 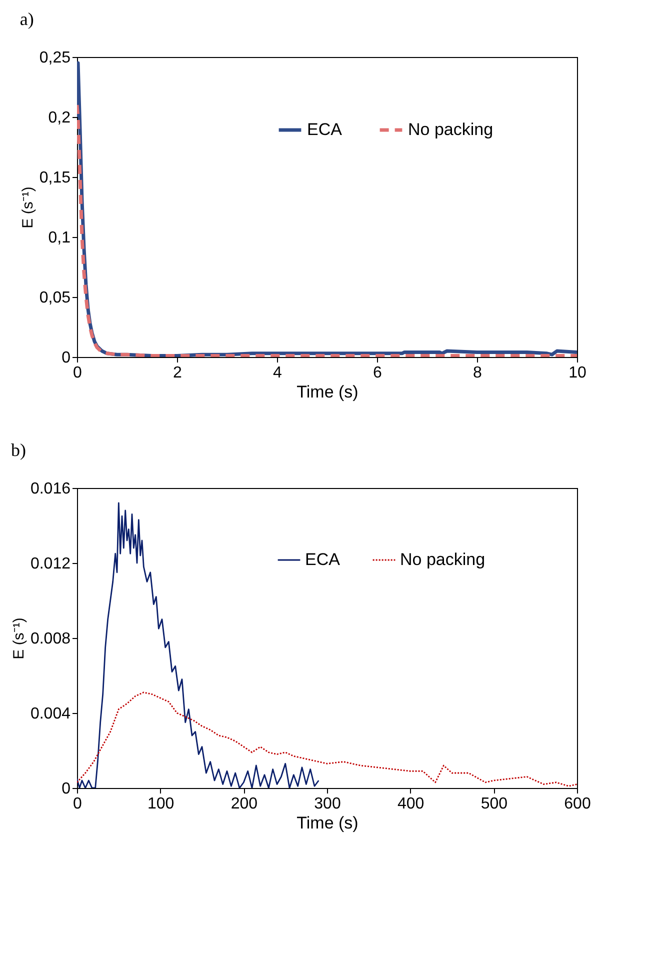 I want to click on y-tick-label: 0,25, so click(x=55, y=58).